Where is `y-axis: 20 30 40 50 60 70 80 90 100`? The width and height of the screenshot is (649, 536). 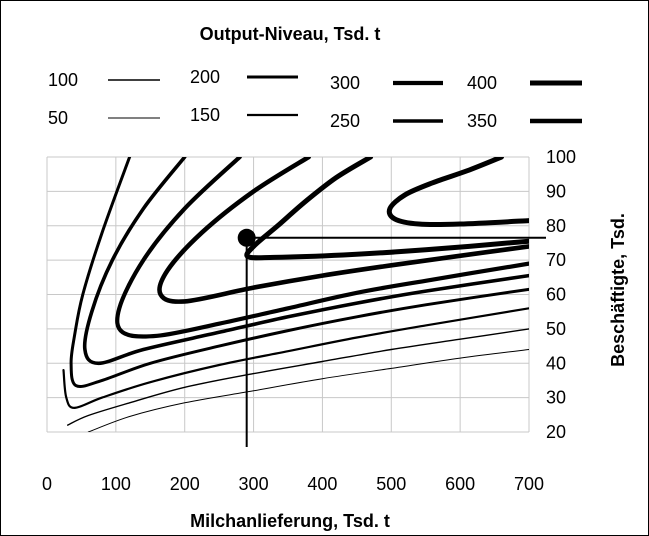
y-axis: 20 30 40 50 60 70 80 90 100 is located at coordinates (561, 294).